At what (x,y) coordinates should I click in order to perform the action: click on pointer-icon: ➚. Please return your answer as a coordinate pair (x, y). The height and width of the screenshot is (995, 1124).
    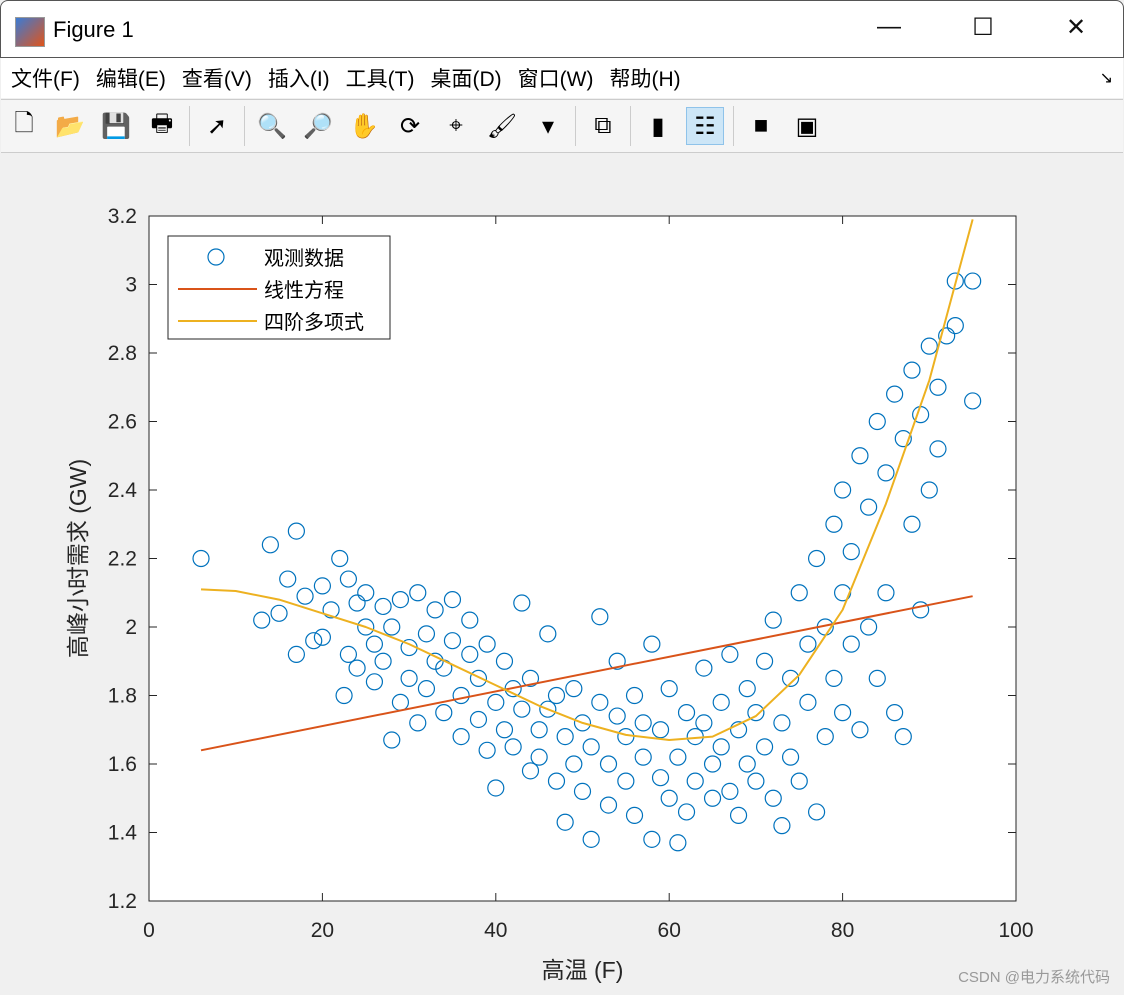
    Looking at the image, I should click on (217, 126).